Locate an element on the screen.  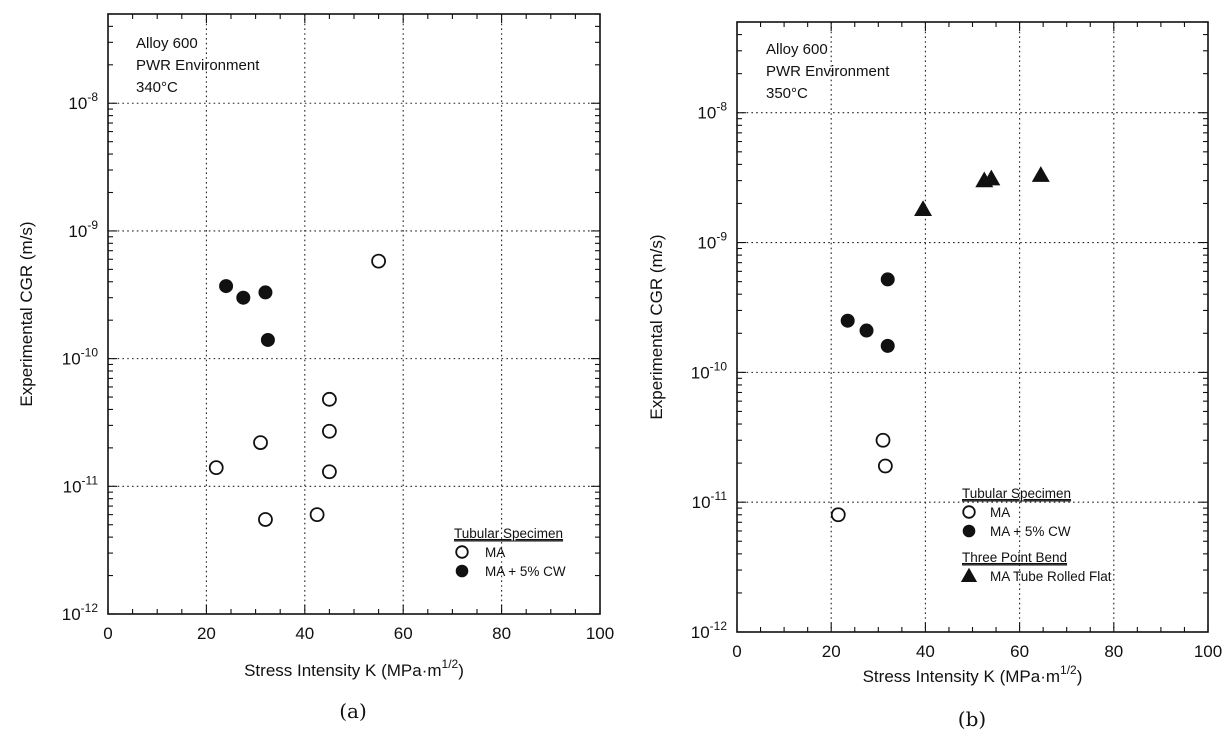
annotation-line: 340°C is located at coordinates (157, 87).